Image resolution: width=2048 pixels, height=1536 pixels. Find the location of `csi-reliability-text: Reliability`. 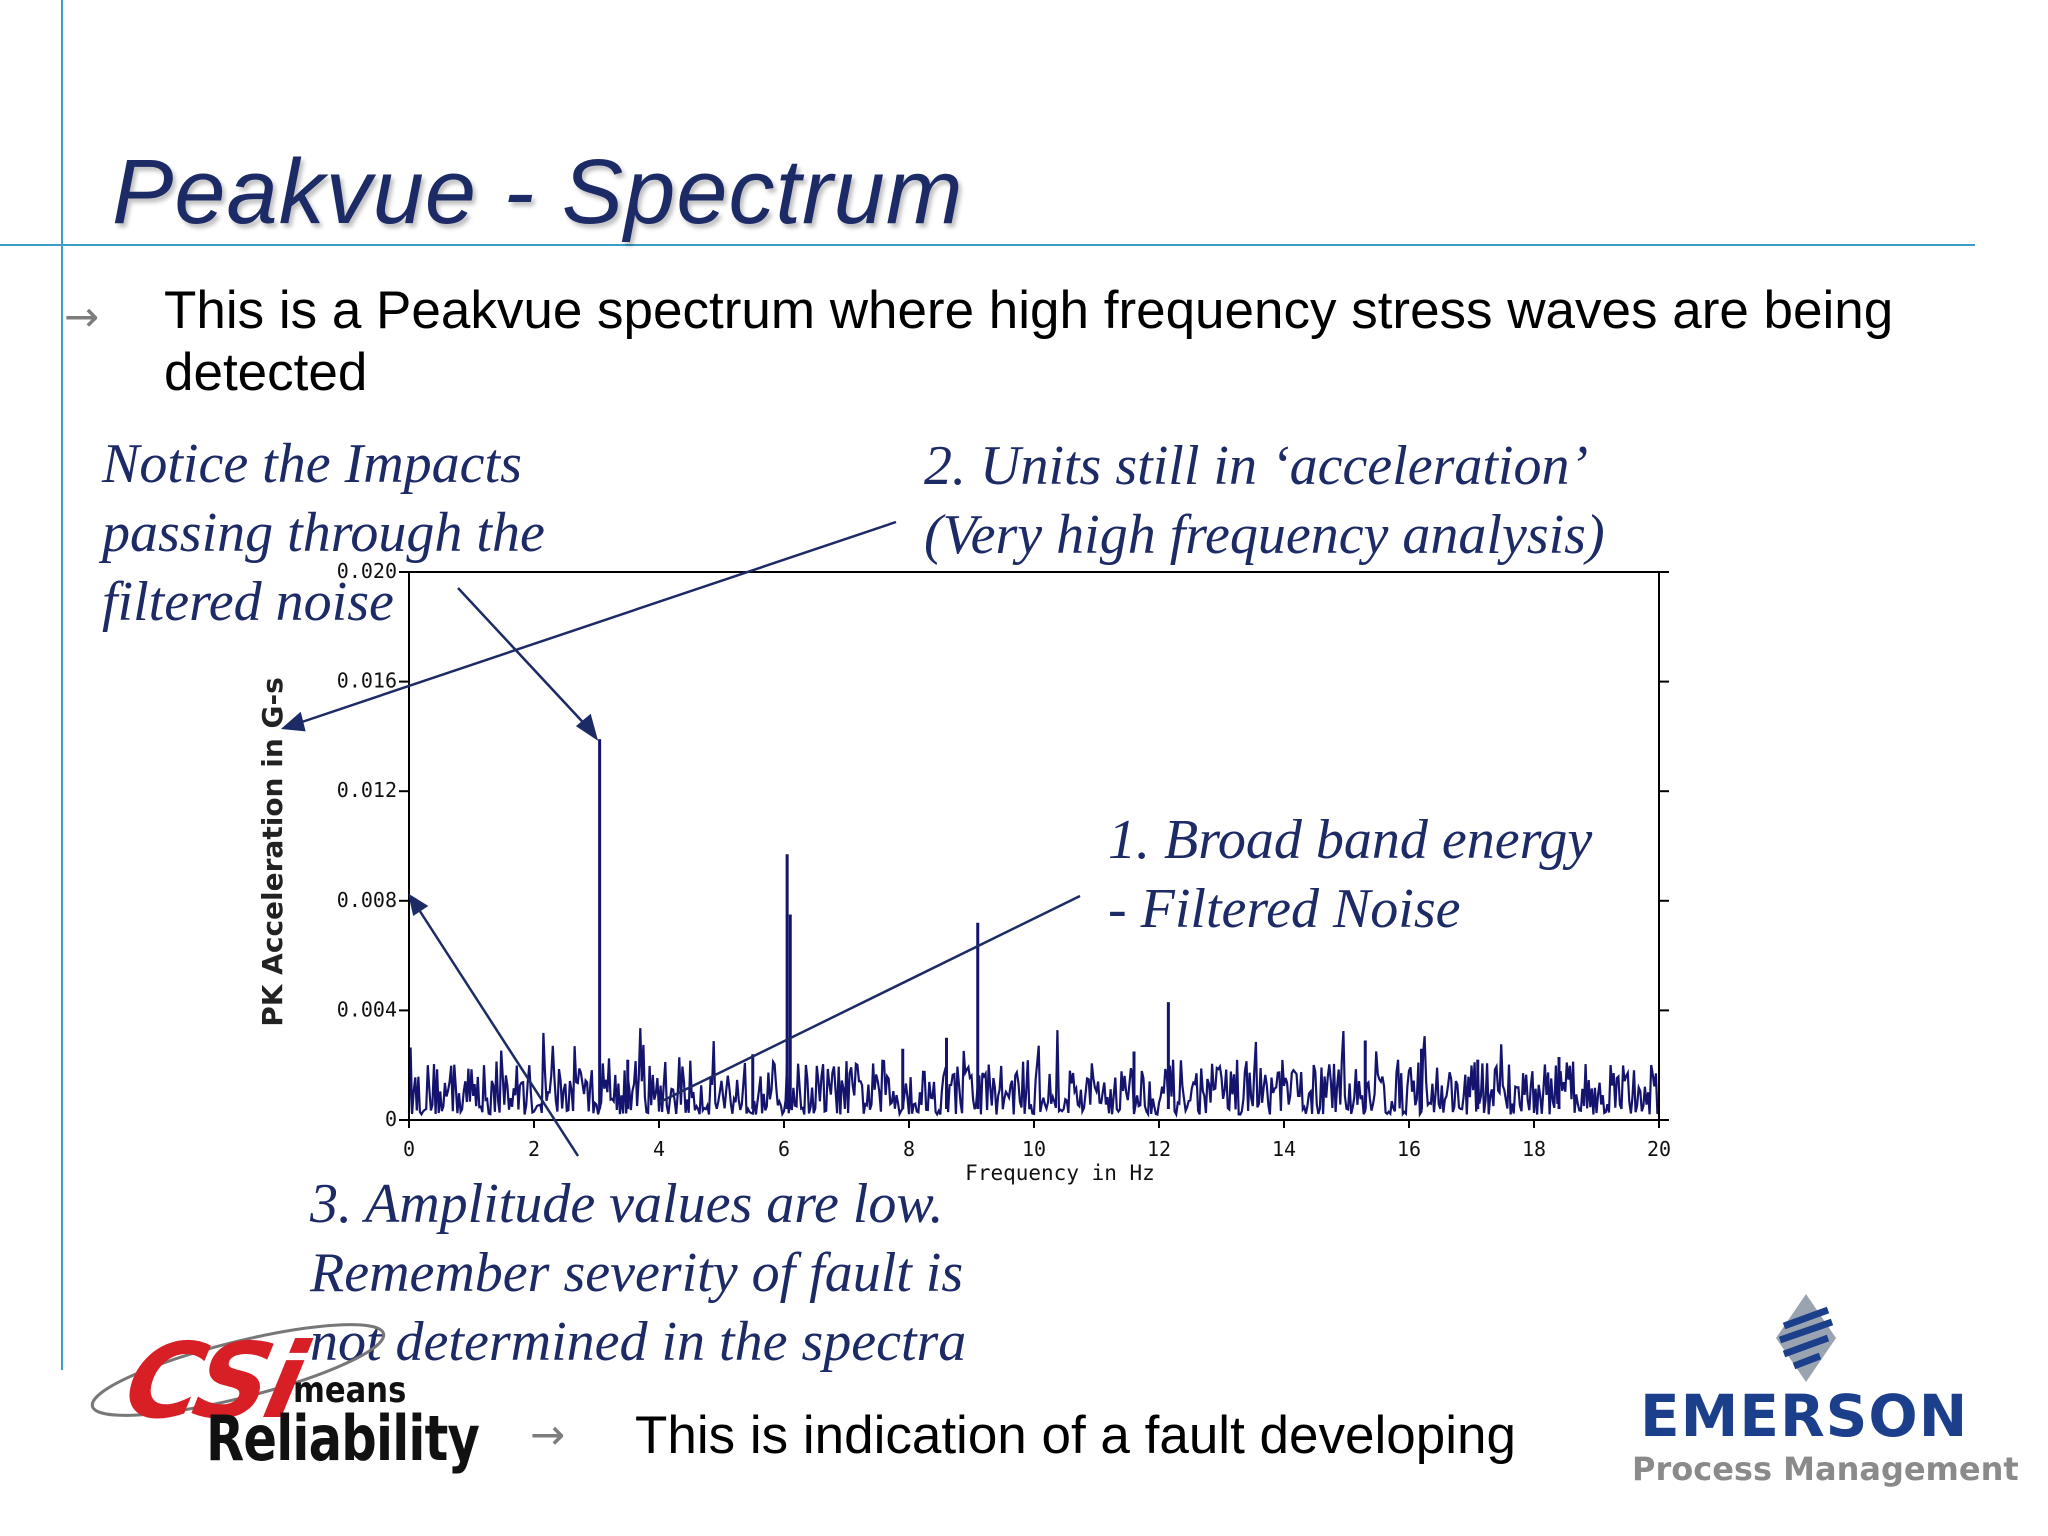

csi-reliability-text: Reliability is located at coordinates (343, 1438).